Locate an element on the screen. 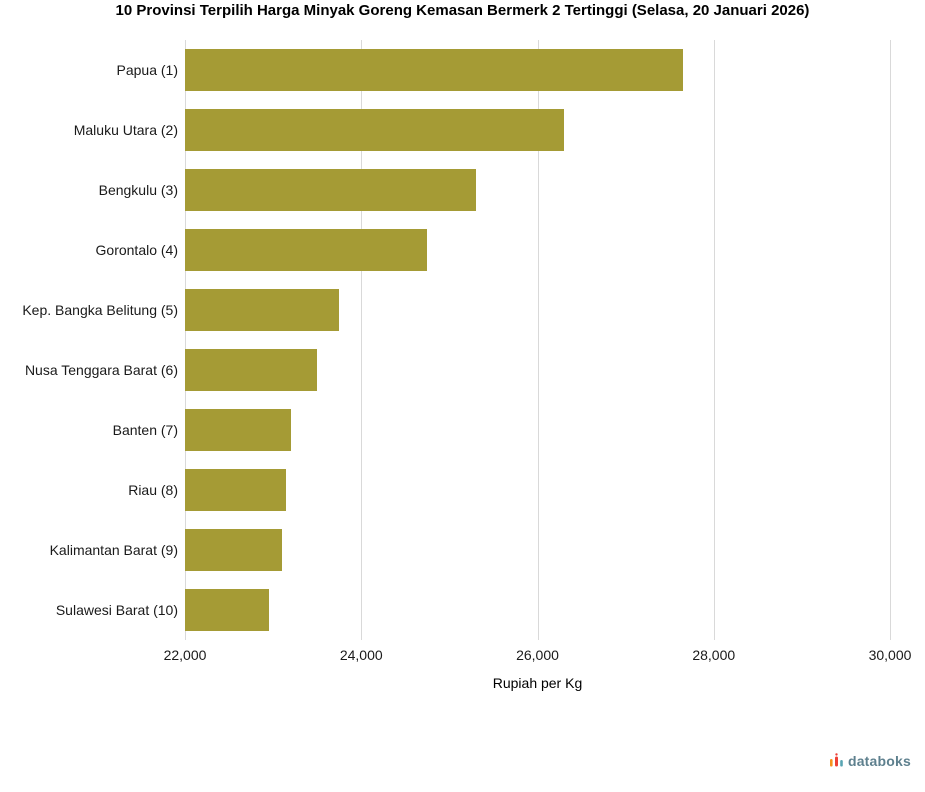 Image resolution: width=925 pixels, height=792 pixels. y-category-label: Banten (7) is located at coordinates (145, 430).